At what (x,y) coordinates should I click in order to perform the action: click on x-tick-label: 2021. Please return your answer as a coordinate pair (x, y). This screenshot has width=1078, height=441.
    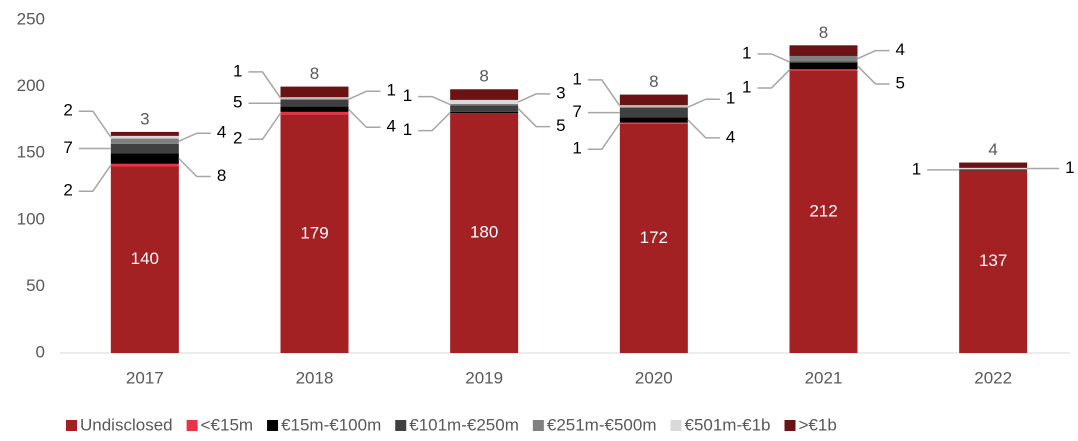
    Looking at the image, I should click on (824, 377).